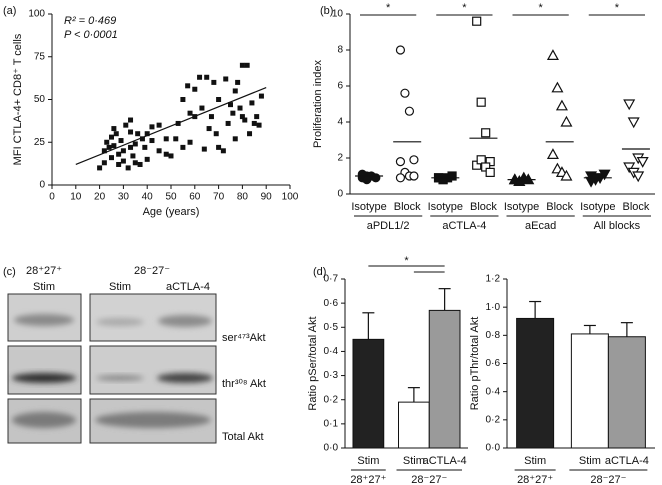 Image resolution: width=662 pixels, height=485 pixels. Describe the element at coordinates (388, 226) in the screenshot. I see `group-label: aPDL1/2` at that location.